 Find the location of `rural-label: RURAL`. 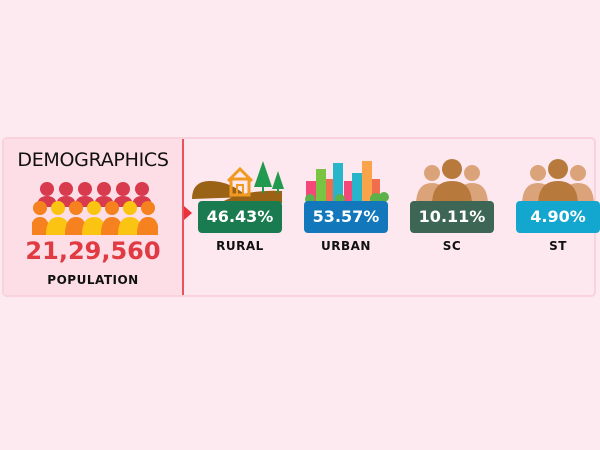

rural-label: RURAL is located at coordinates (240, 246).